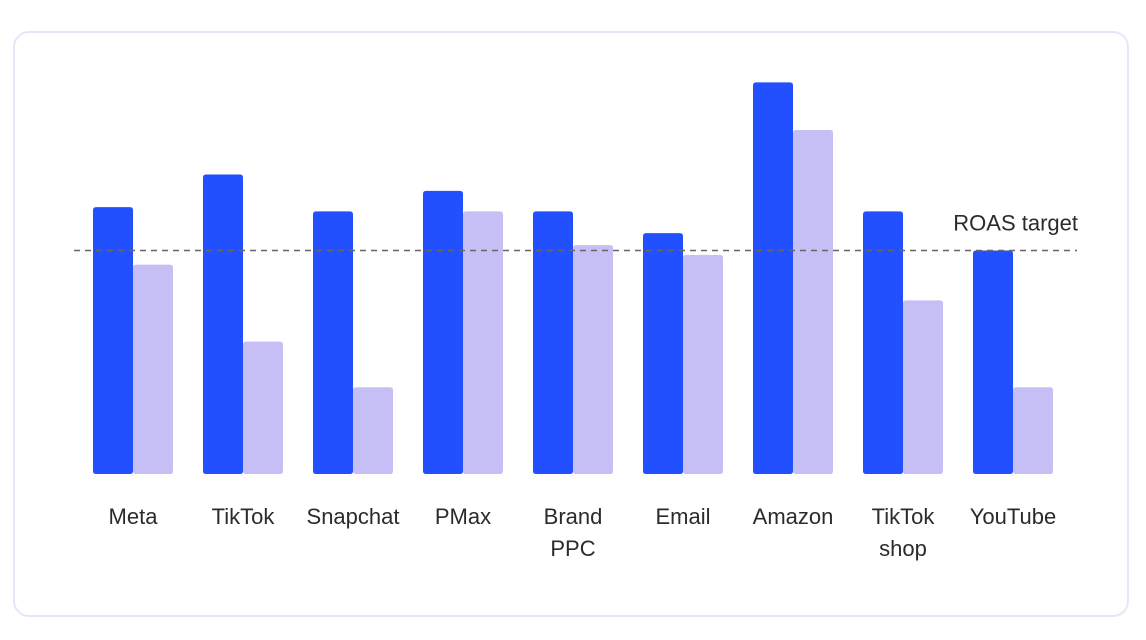 The width and height of the screenshot is (1146, 640). Describe the element at coordinates (1015, 222) in the screenshot. I see `roas-target-label: ROAS target` at that location.